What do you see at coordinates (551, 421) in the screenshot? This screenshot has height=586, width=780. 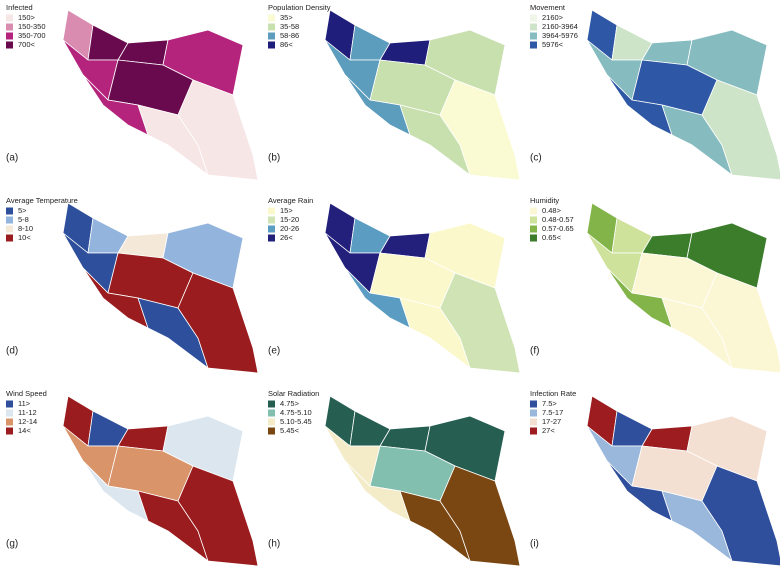 I see `legend-label: 17-27` at bounding box center [551, 421].